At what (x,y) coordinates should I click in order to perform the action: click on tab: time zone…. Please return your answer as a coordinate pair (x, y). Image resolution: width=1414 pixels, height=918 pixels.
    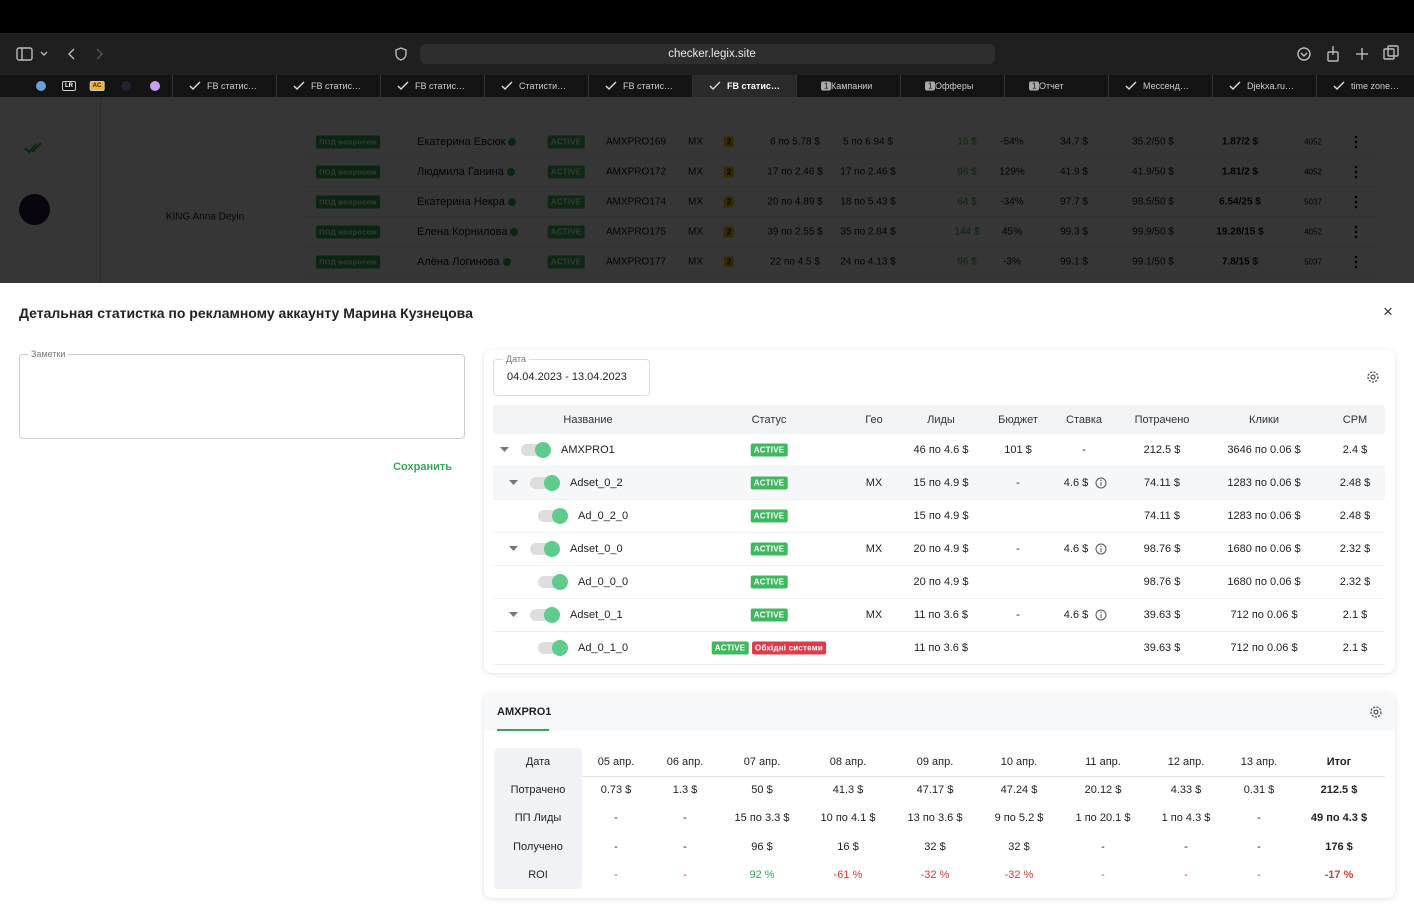
    Looking at the image, I should click on (1365, 86).